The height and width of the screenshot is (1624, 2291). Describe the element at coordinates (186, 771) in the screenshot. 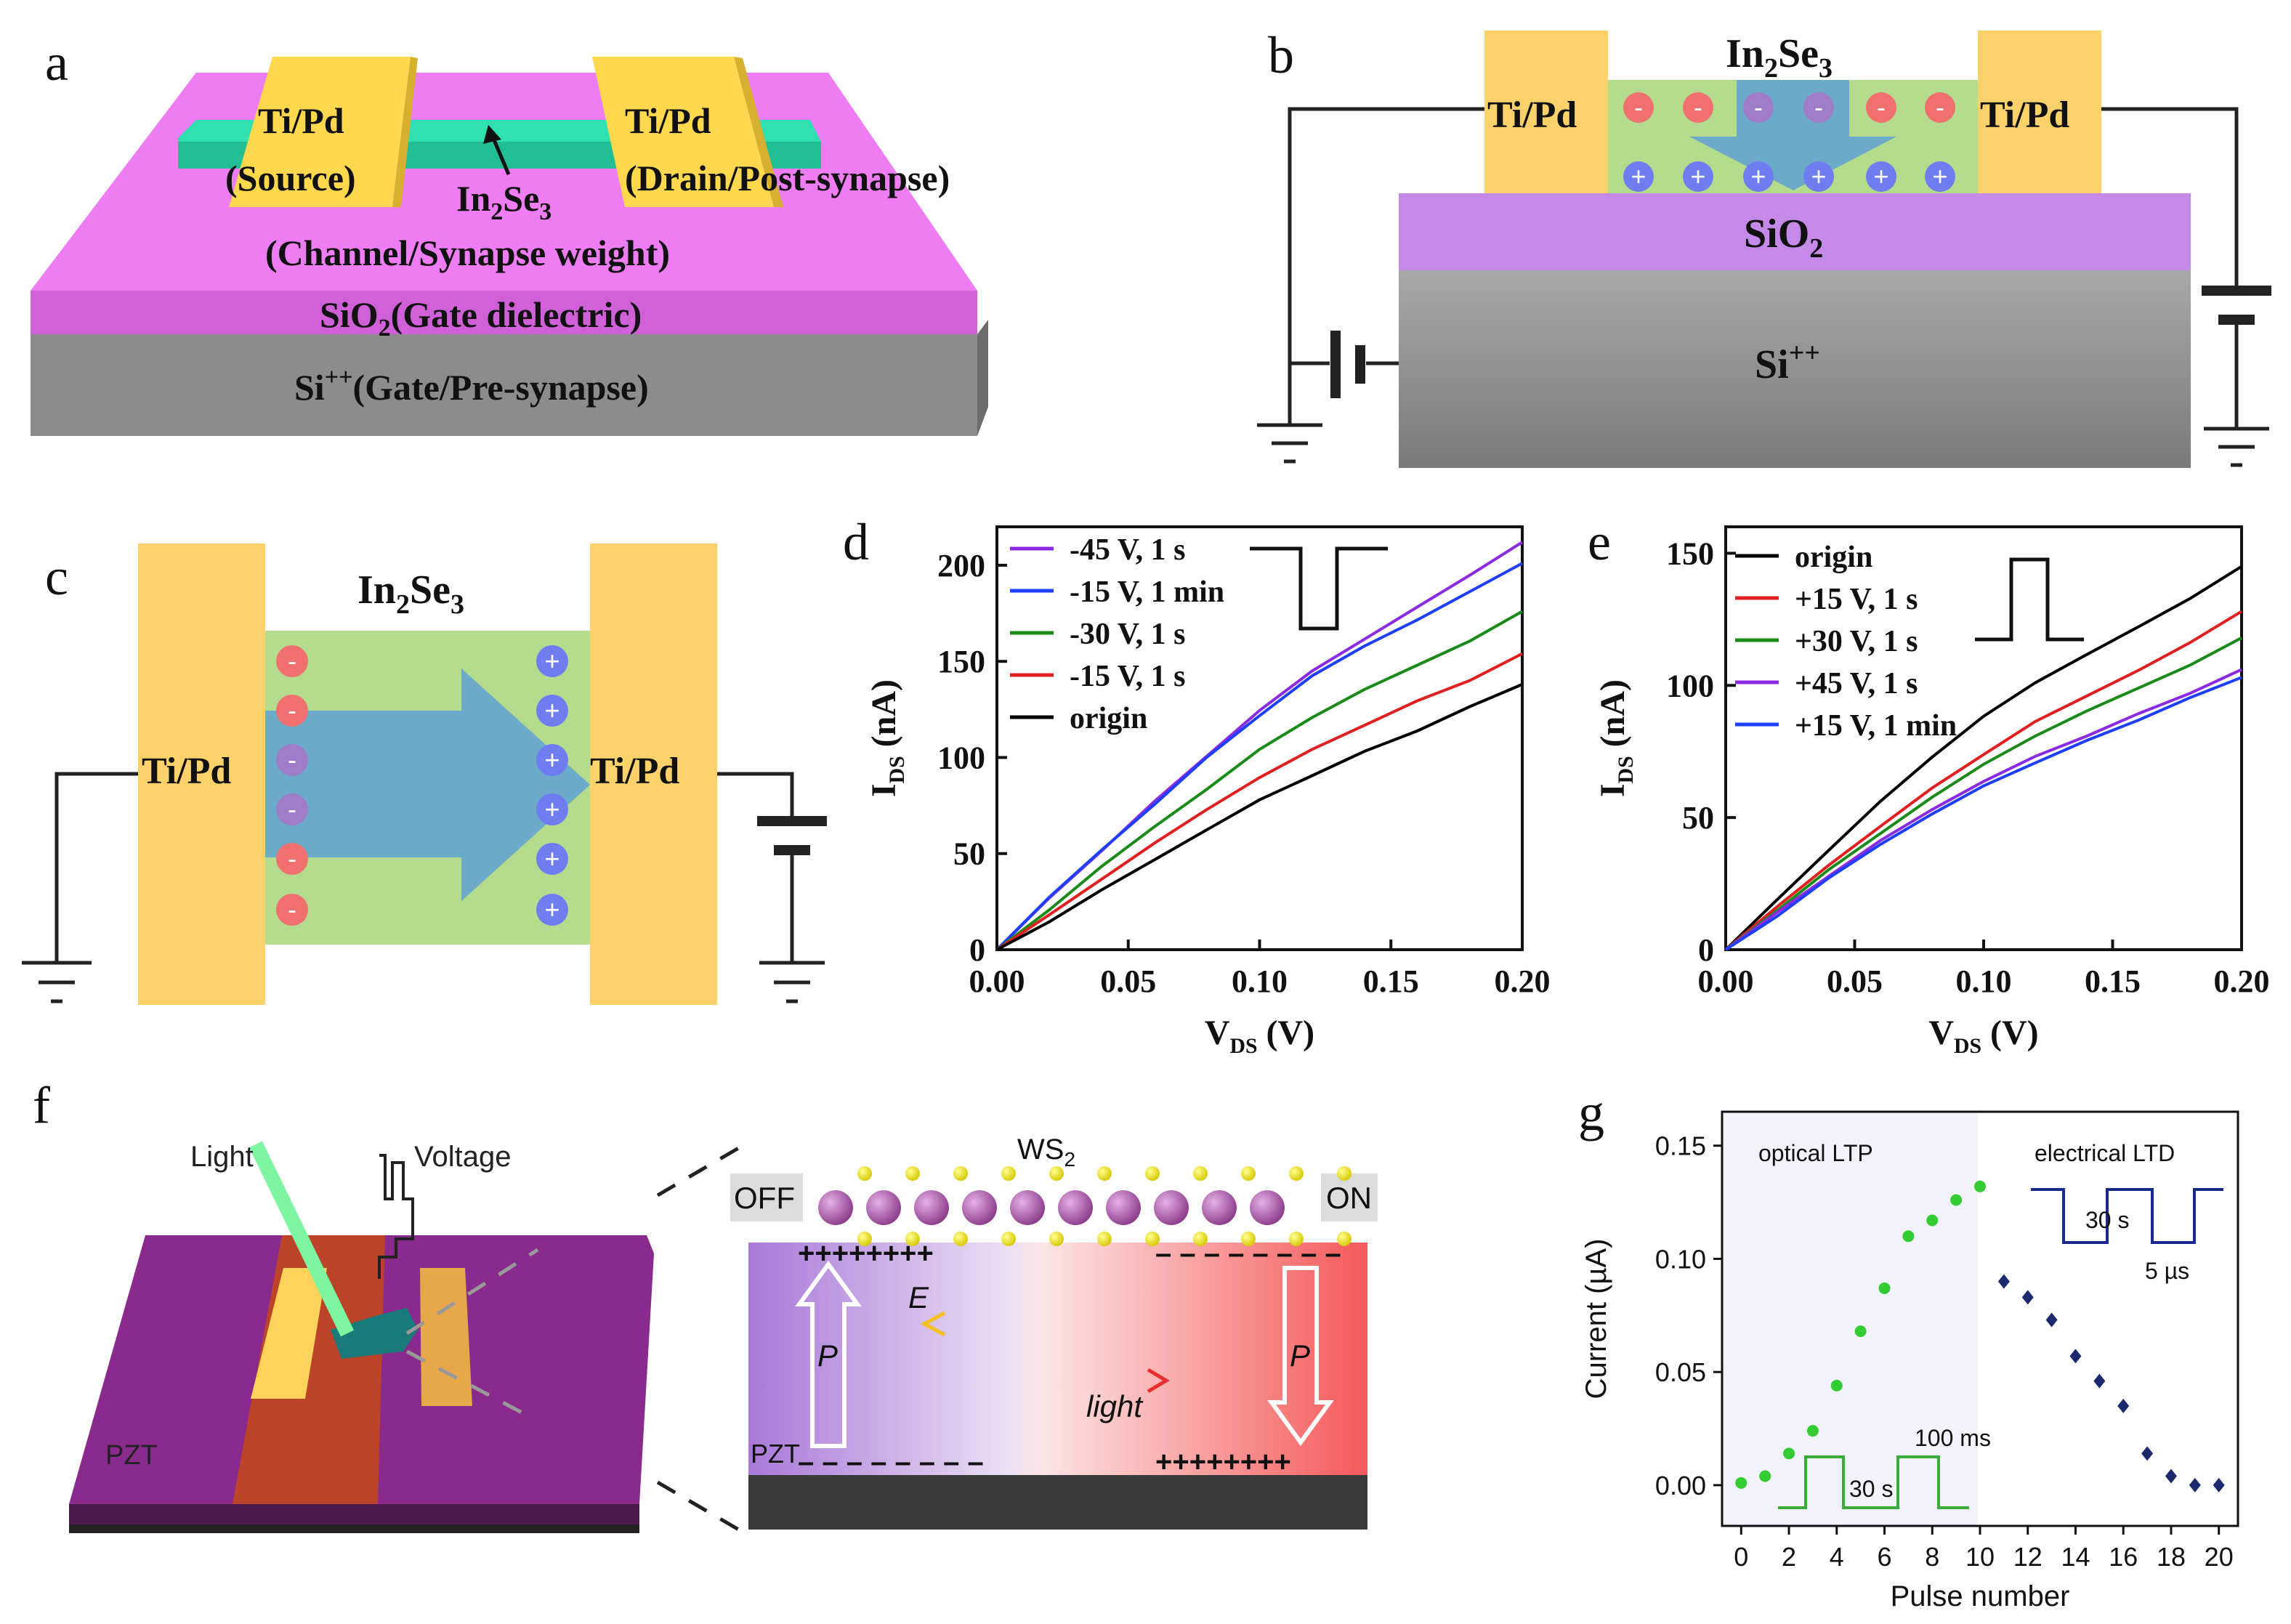

I see `left-electrode-label-c: Ti/Pd` at that location.